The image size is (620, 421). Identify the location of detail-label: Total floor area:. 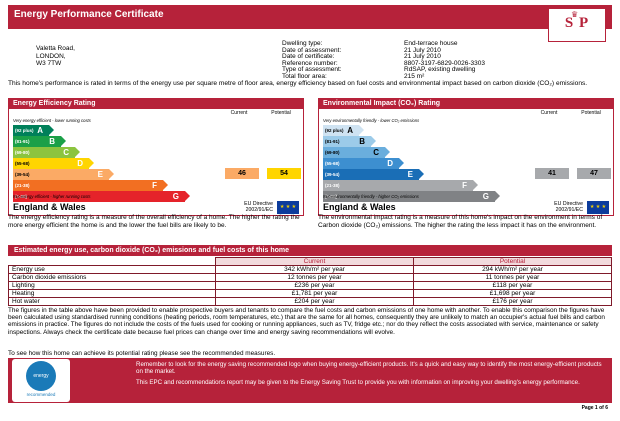
(304, 76).